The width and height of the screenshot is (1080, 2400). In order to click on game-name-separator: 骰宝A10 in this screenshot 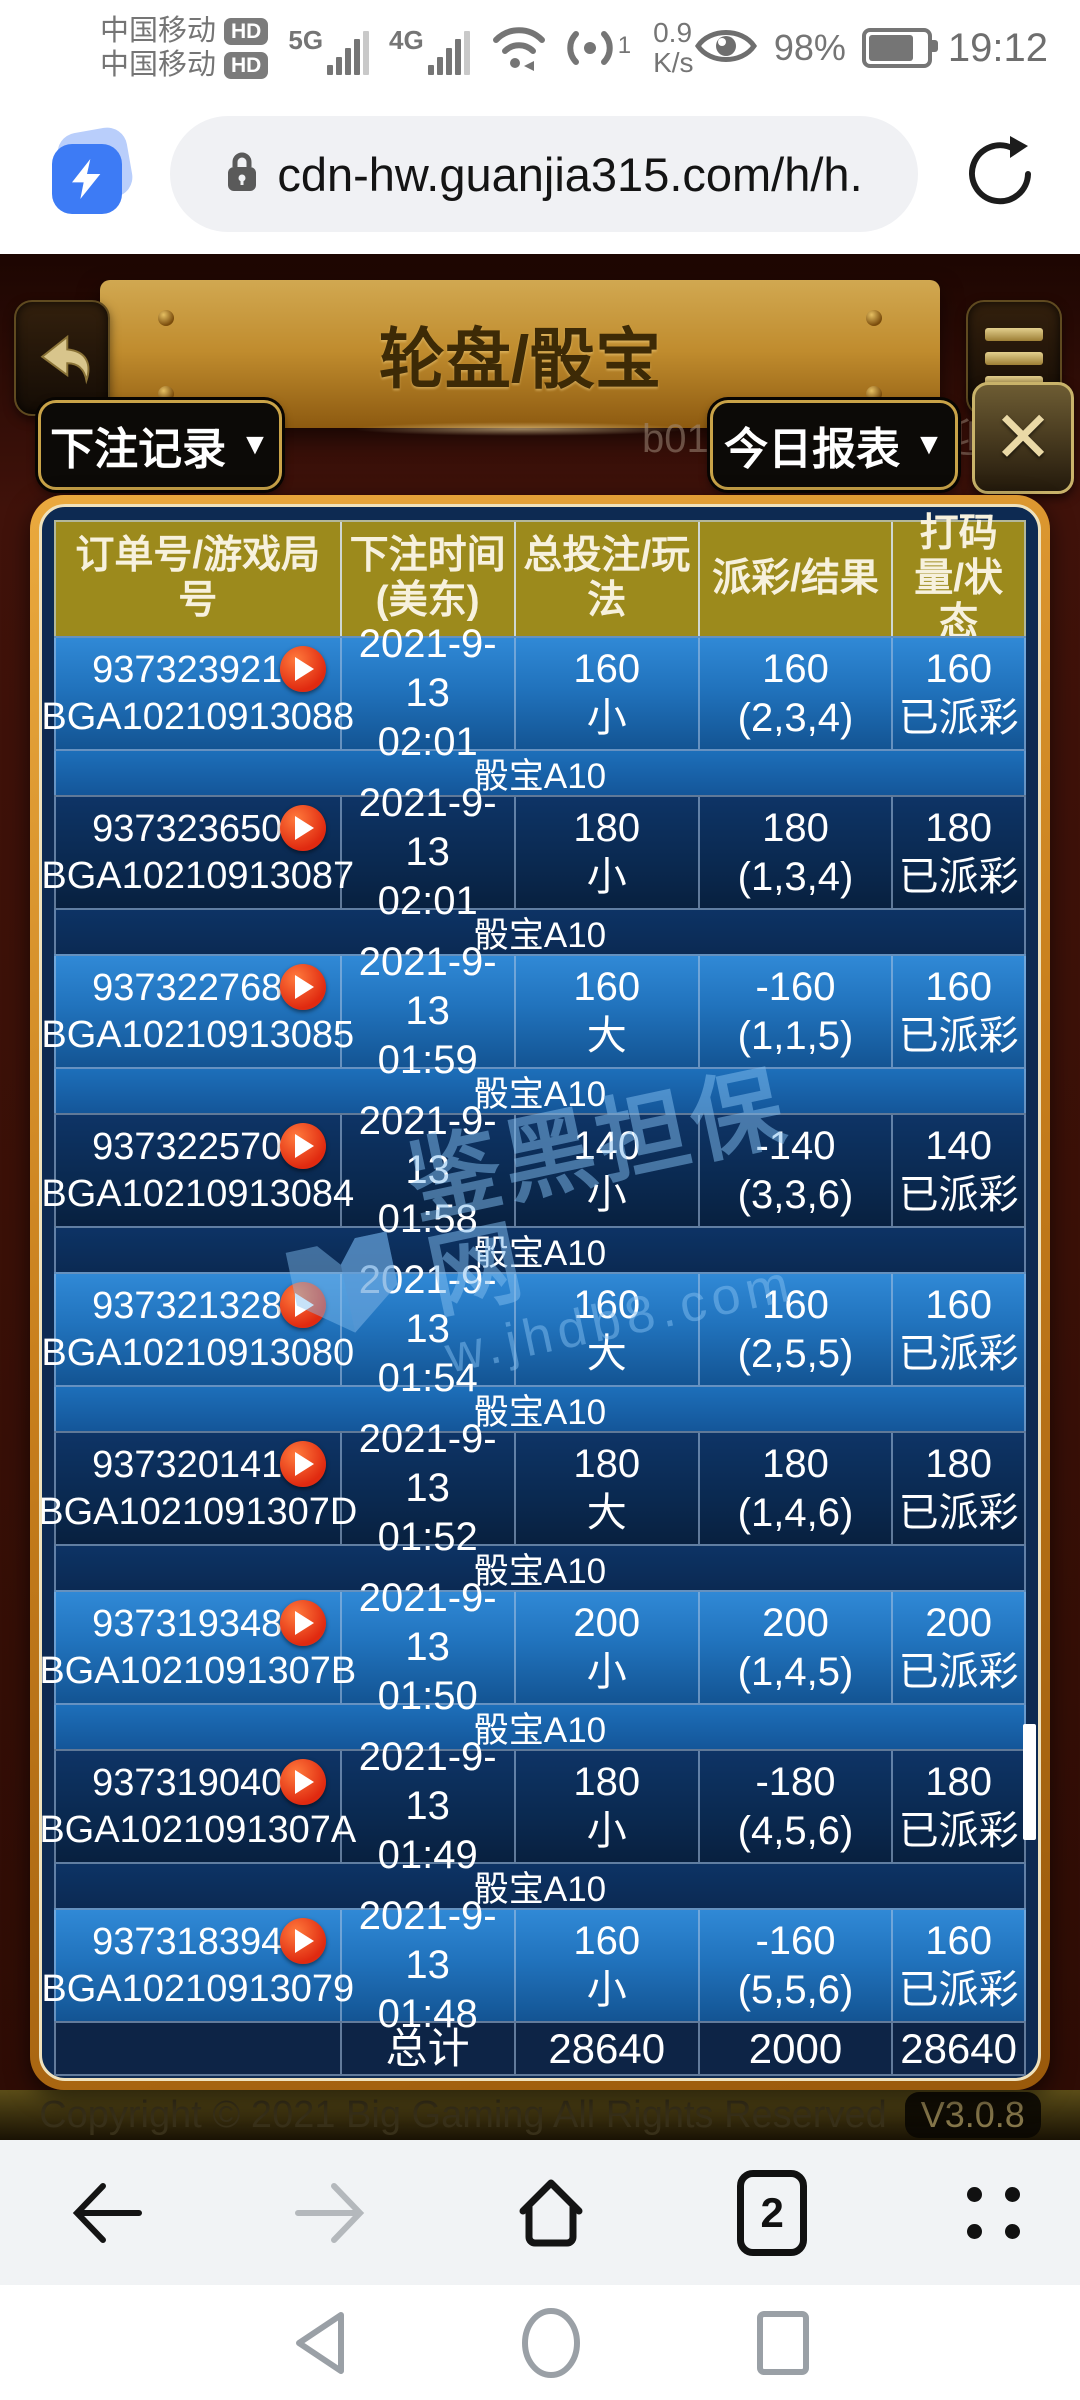, I will do `click(540, 1567)`.